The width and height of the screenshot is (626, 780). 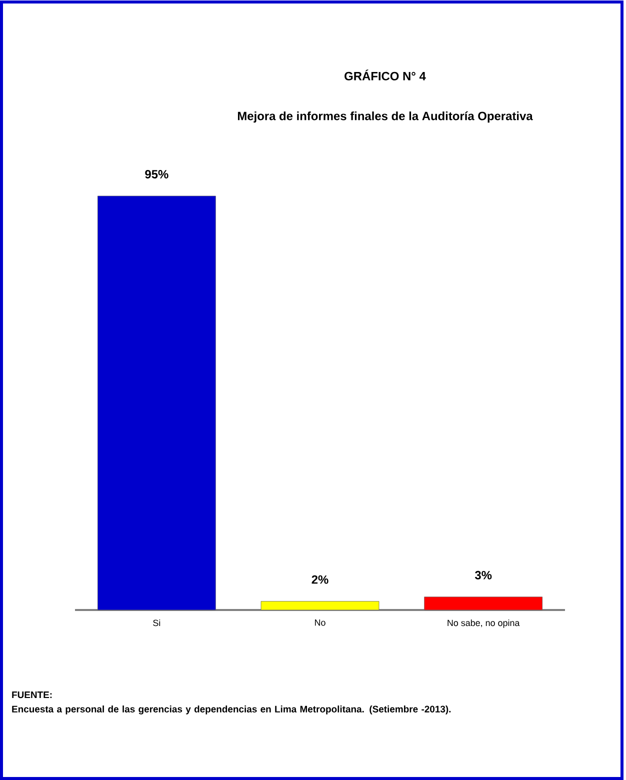 What do you see at coordinates (231, 710) in the screenshot?
I see `text: Encuesta a personal de las gerencias y dependencias en Lima Metropolitana. (Setiembre -2013).` at bounding box center [231, 710].